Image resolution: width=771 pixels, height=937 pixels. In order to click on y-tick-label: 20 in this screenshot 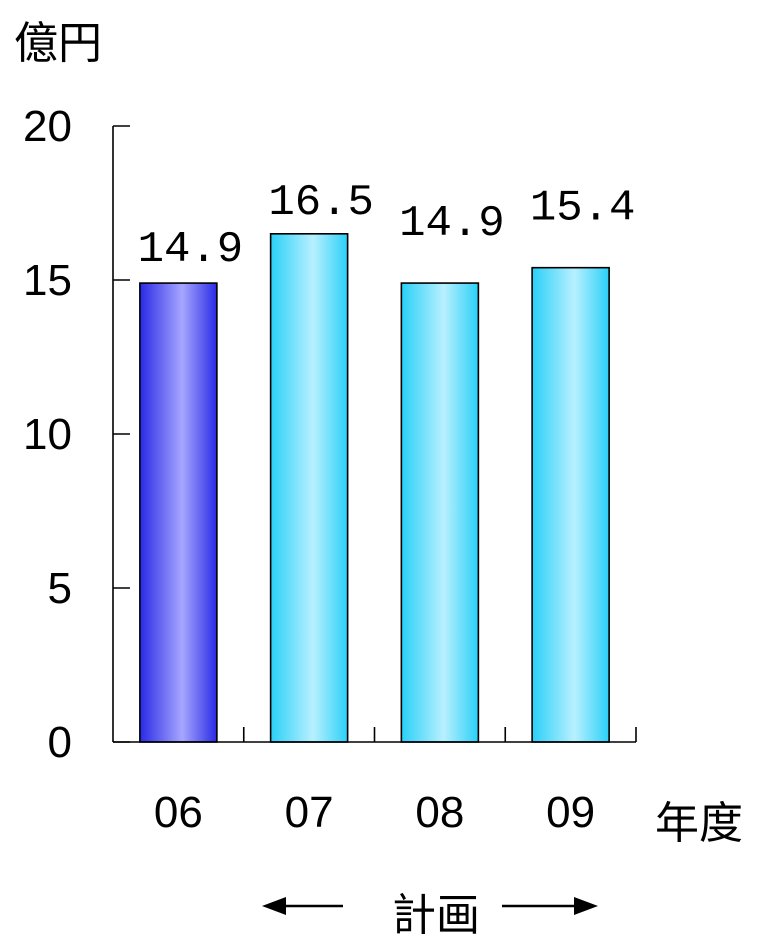, I will do `click(47, 126)`.